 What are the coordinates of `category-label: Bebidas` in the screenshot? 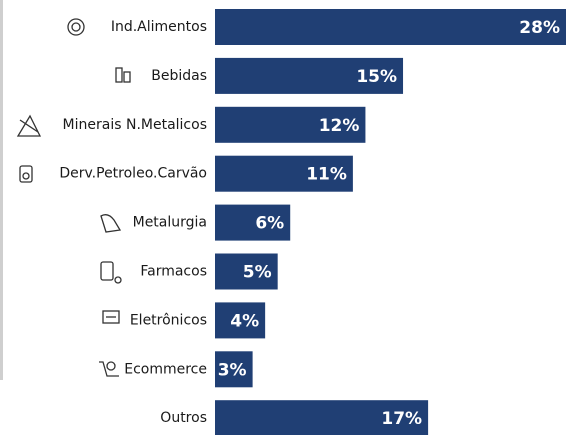 It's located at (179, 76).